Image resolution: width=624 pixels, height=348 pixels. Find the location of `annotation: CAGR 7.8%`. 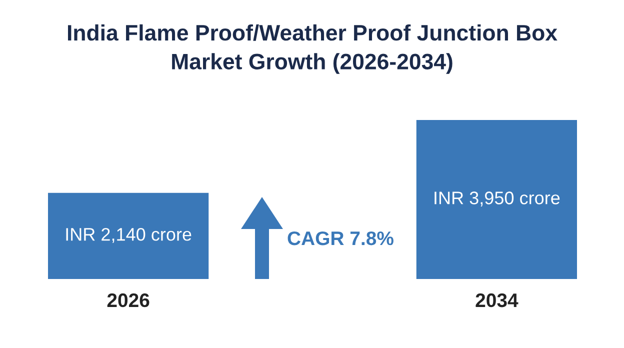

annotation: CAGR 7.8% is located at coordinates (341, 238).